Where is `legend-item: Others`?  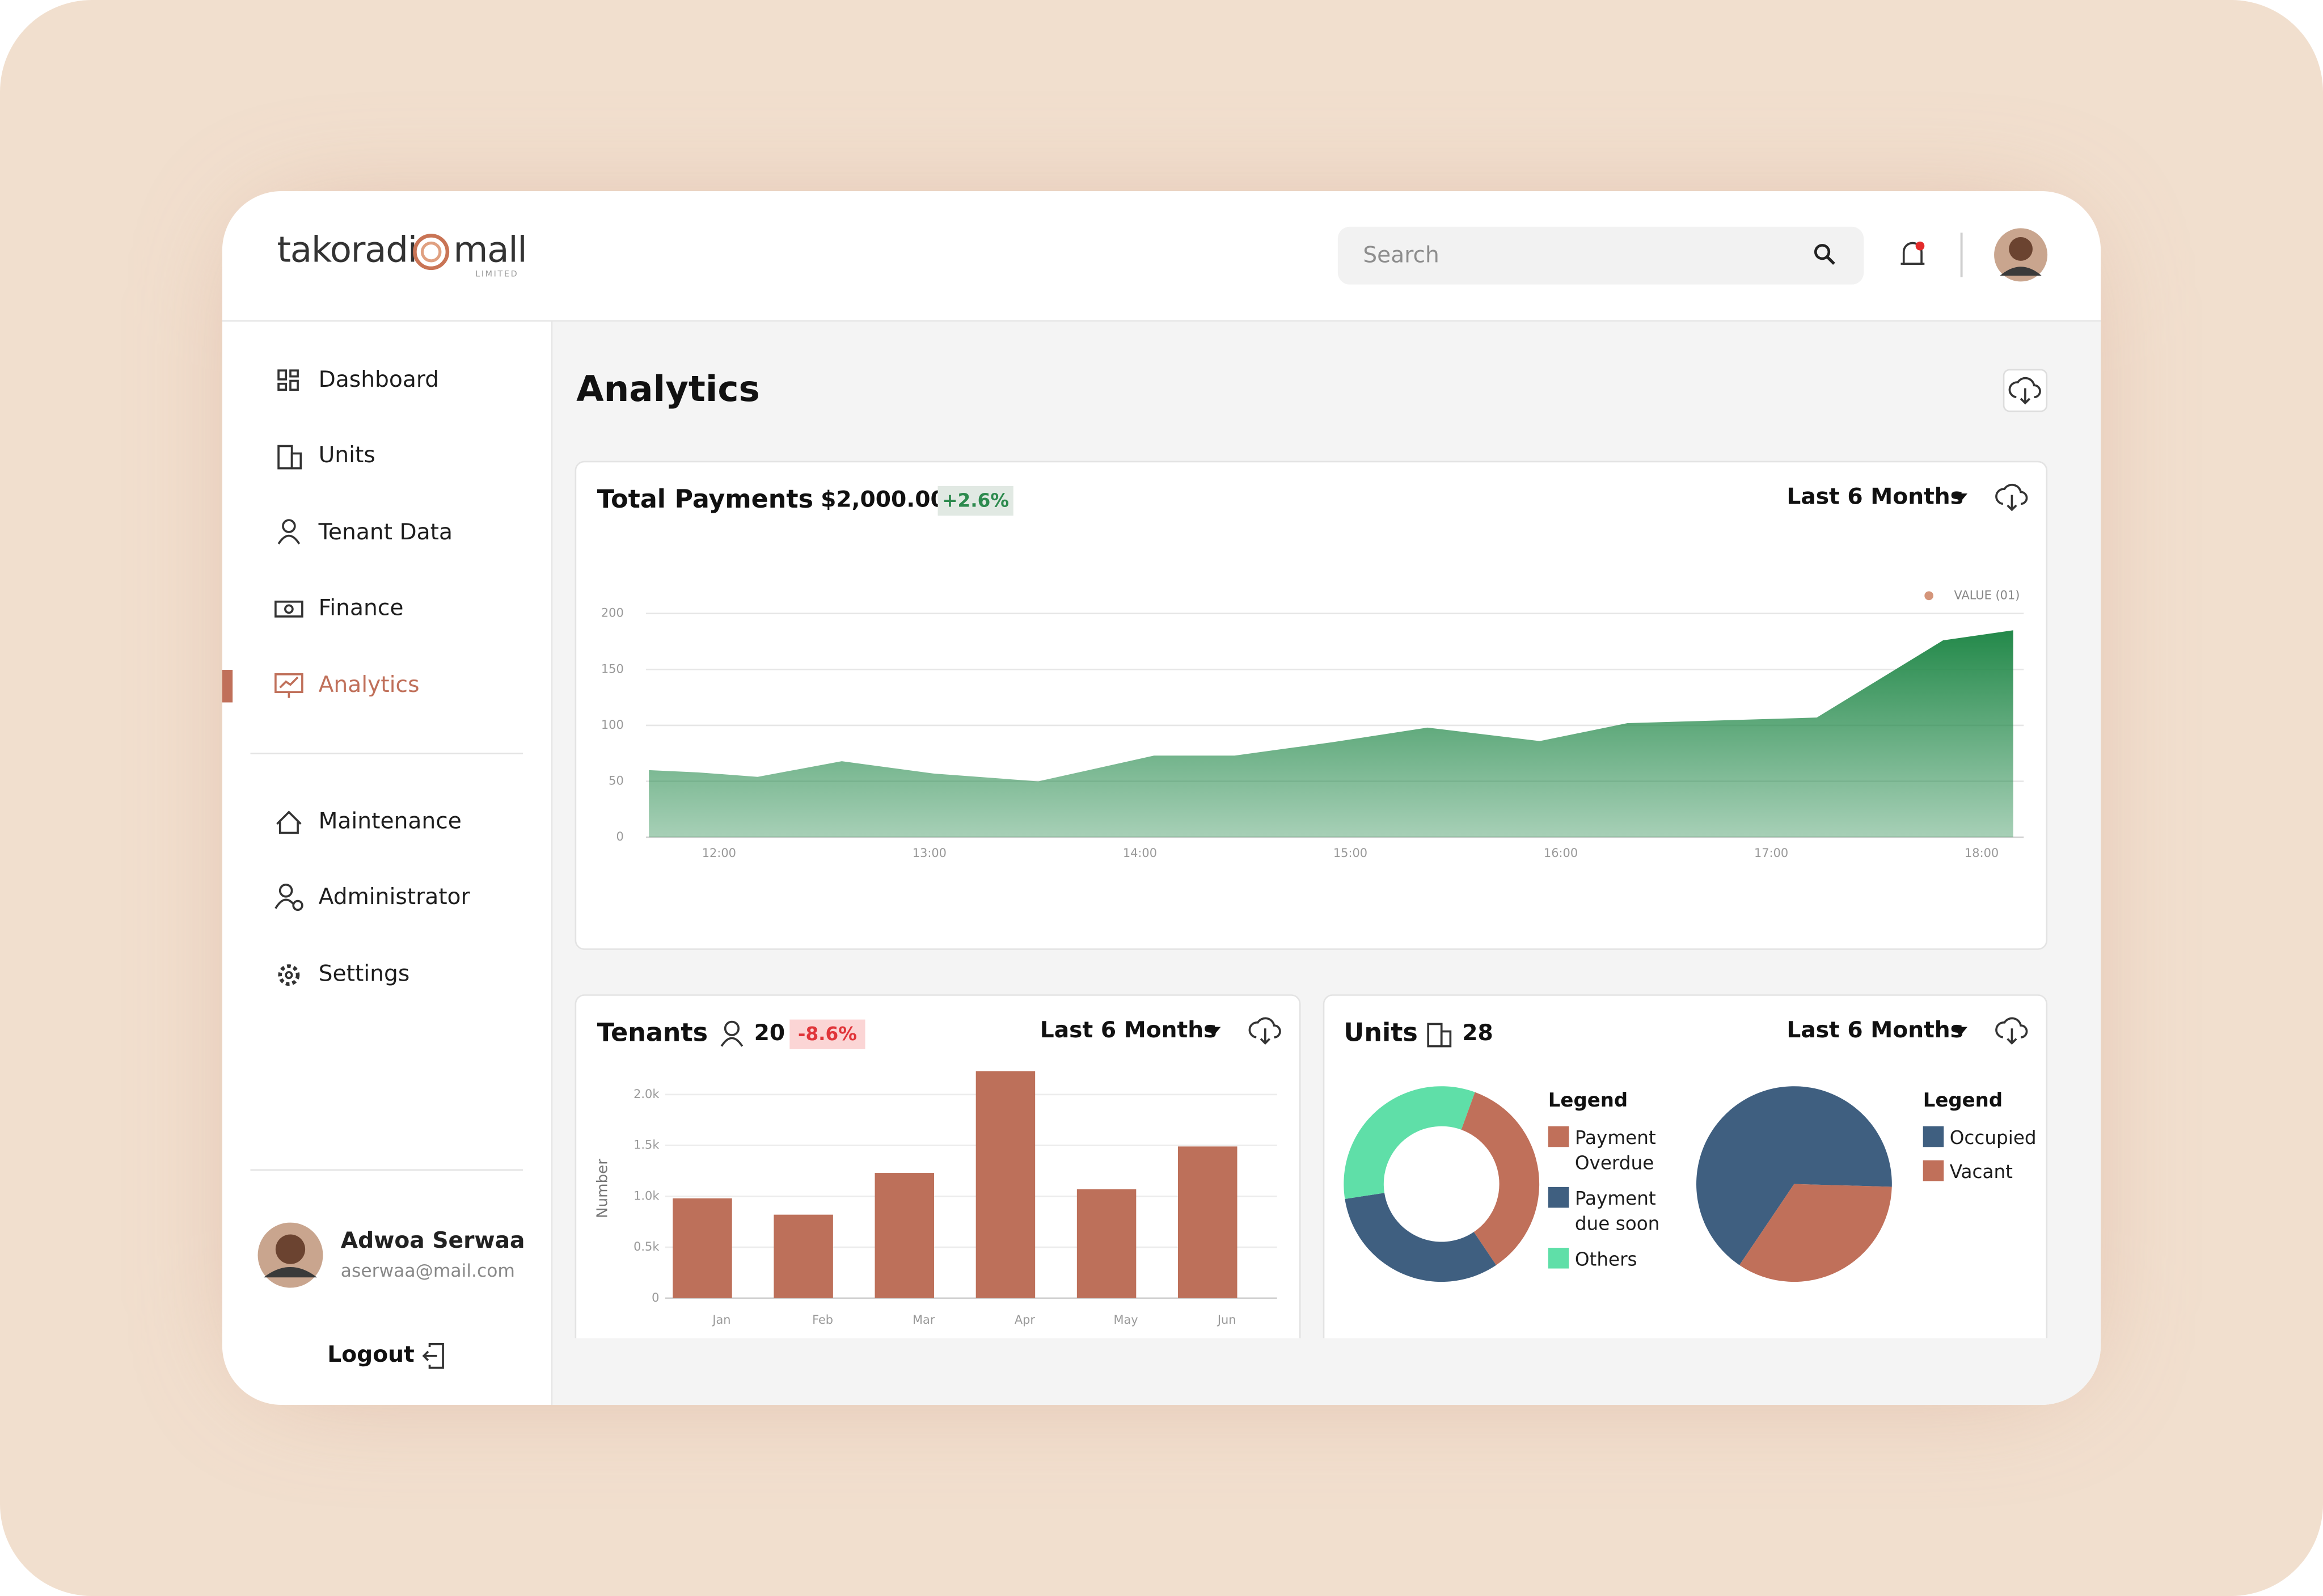 legend-item: Others is located at coordinates (1605, 1258).